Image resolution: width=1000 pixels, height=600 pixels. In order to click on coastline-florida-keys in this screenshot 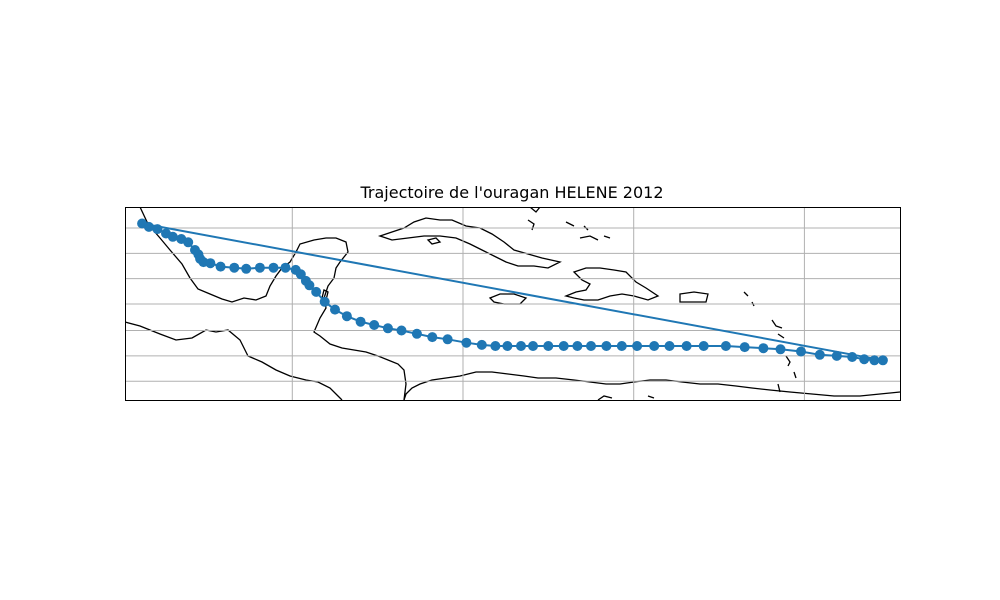, I will do `click(535, 210)`.